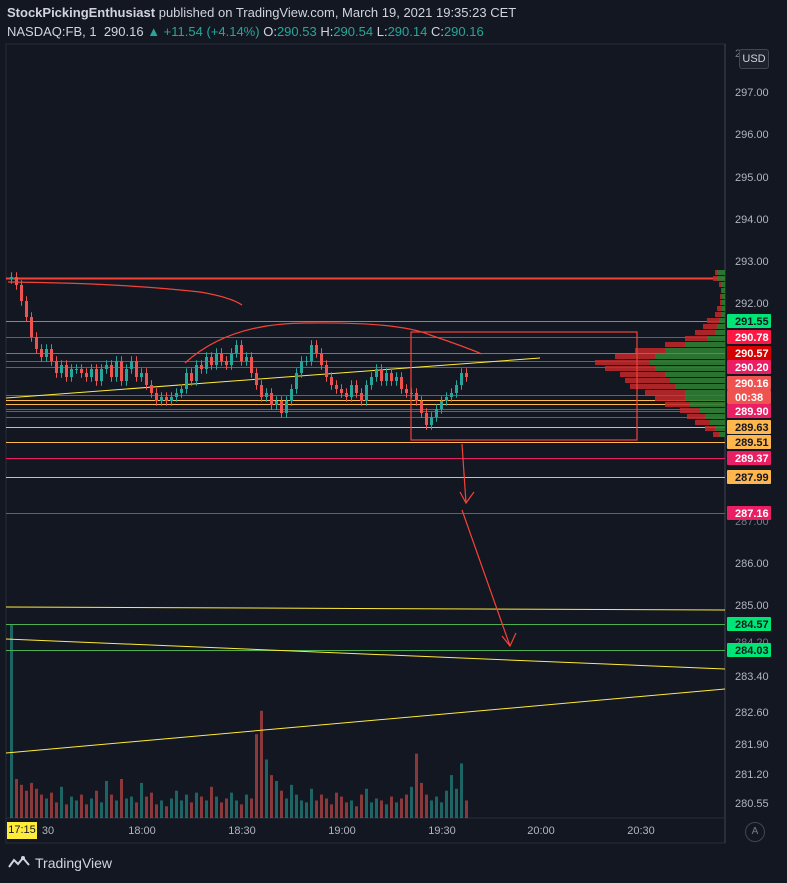 The image size is (787, 883). I want to click on volume-tick-label: 283.40, so click(752, 677).